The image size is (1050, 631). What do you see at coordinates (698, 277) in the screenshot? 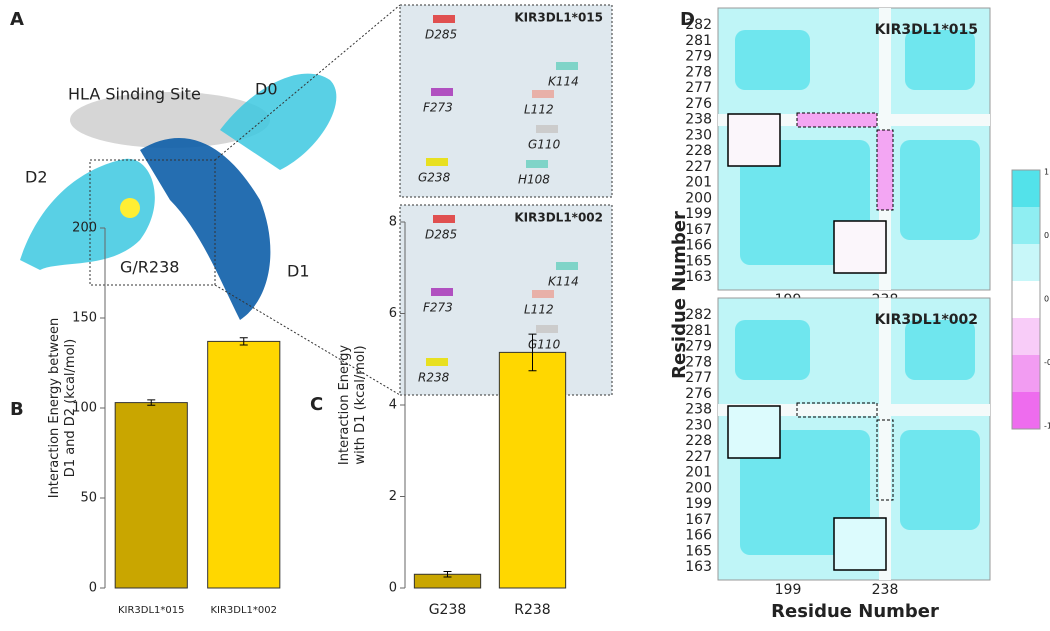
I see `y-tick-label: 163` at bounding box center [698, 277].